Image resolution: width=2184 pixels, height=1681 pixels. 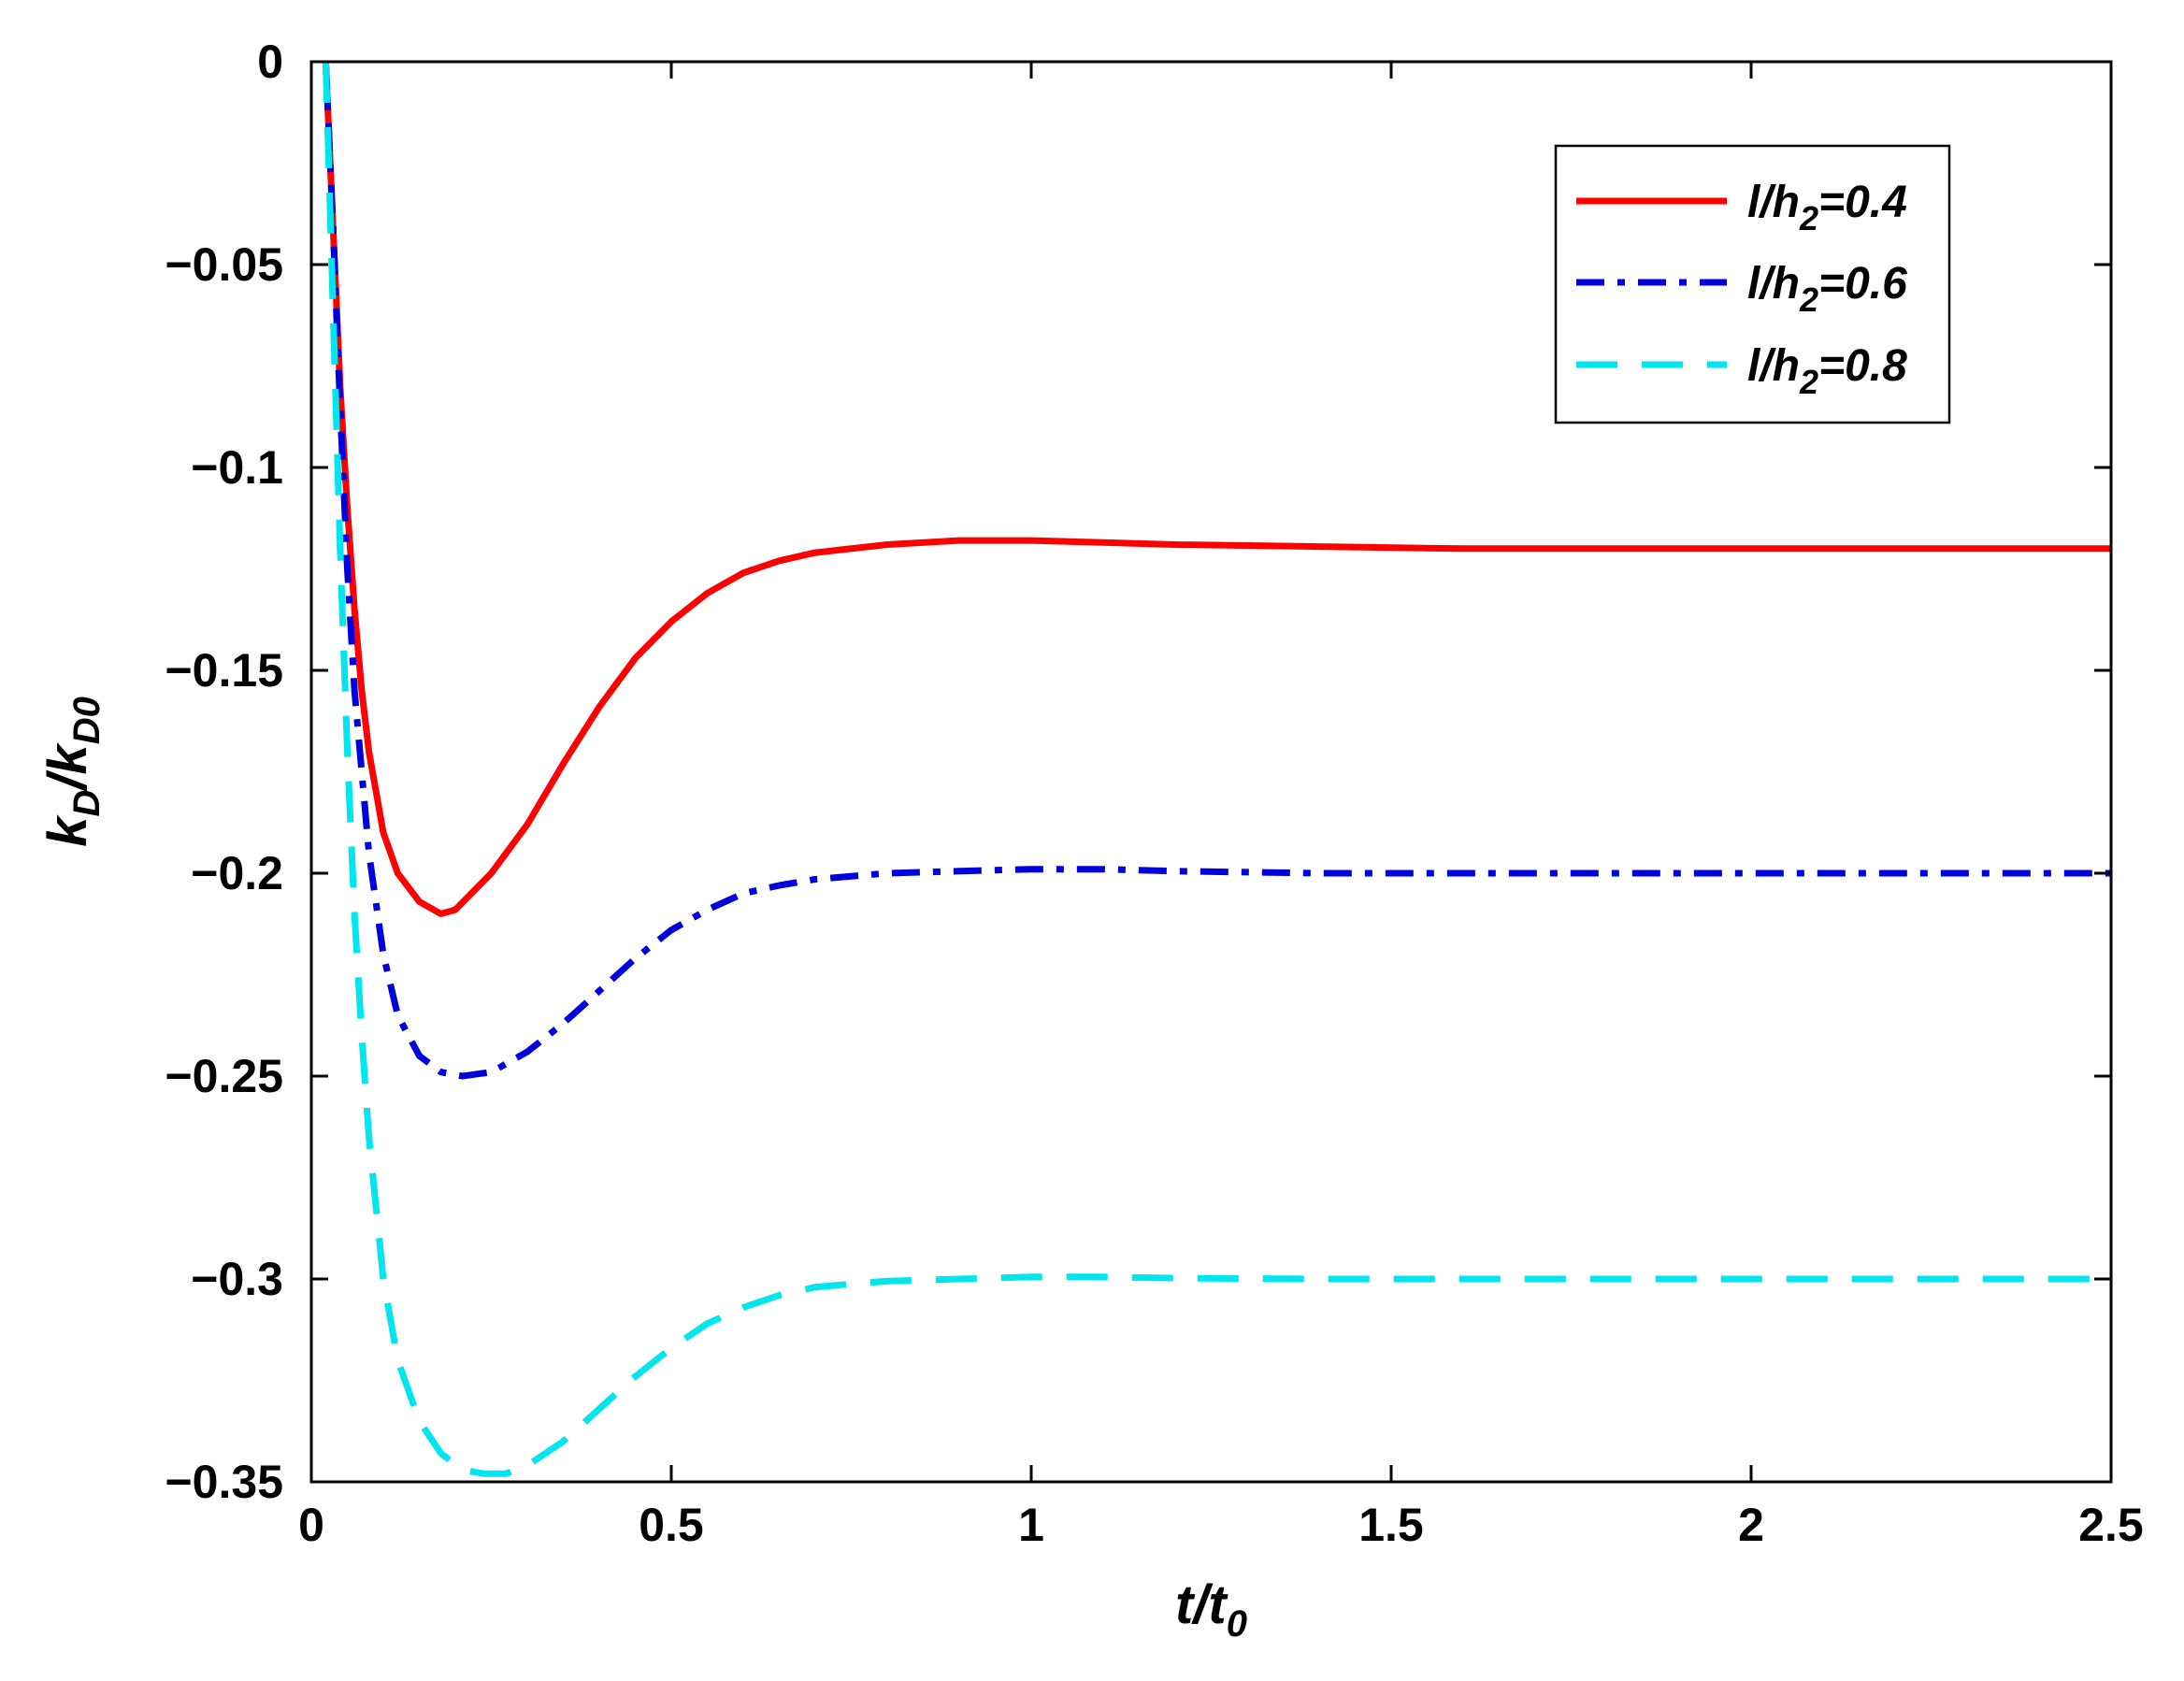 What do you see at coordinates (224, 670) in the screenshot?
I see `y-tick-label: −0.15` at bounding box center [224, 670].